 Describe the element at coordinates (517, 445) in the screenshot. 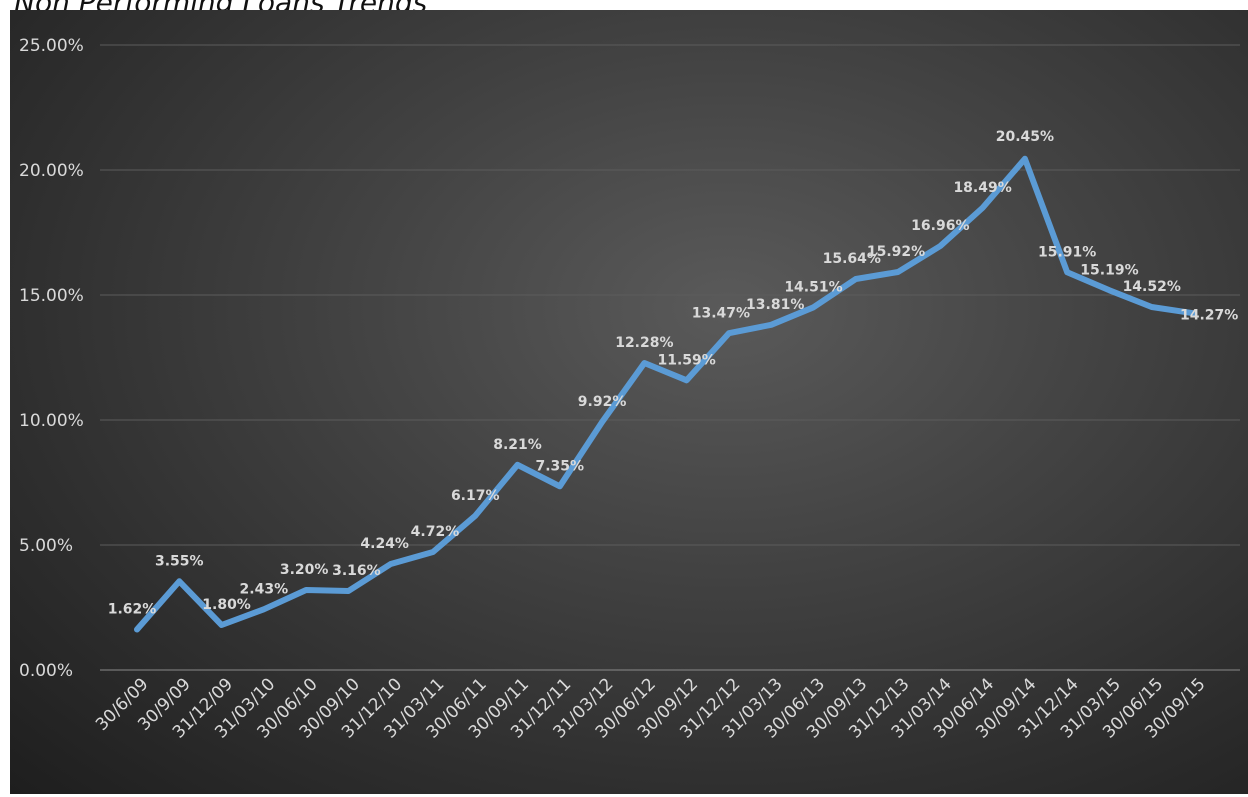

I see `data-label: 8.21%` at that location.